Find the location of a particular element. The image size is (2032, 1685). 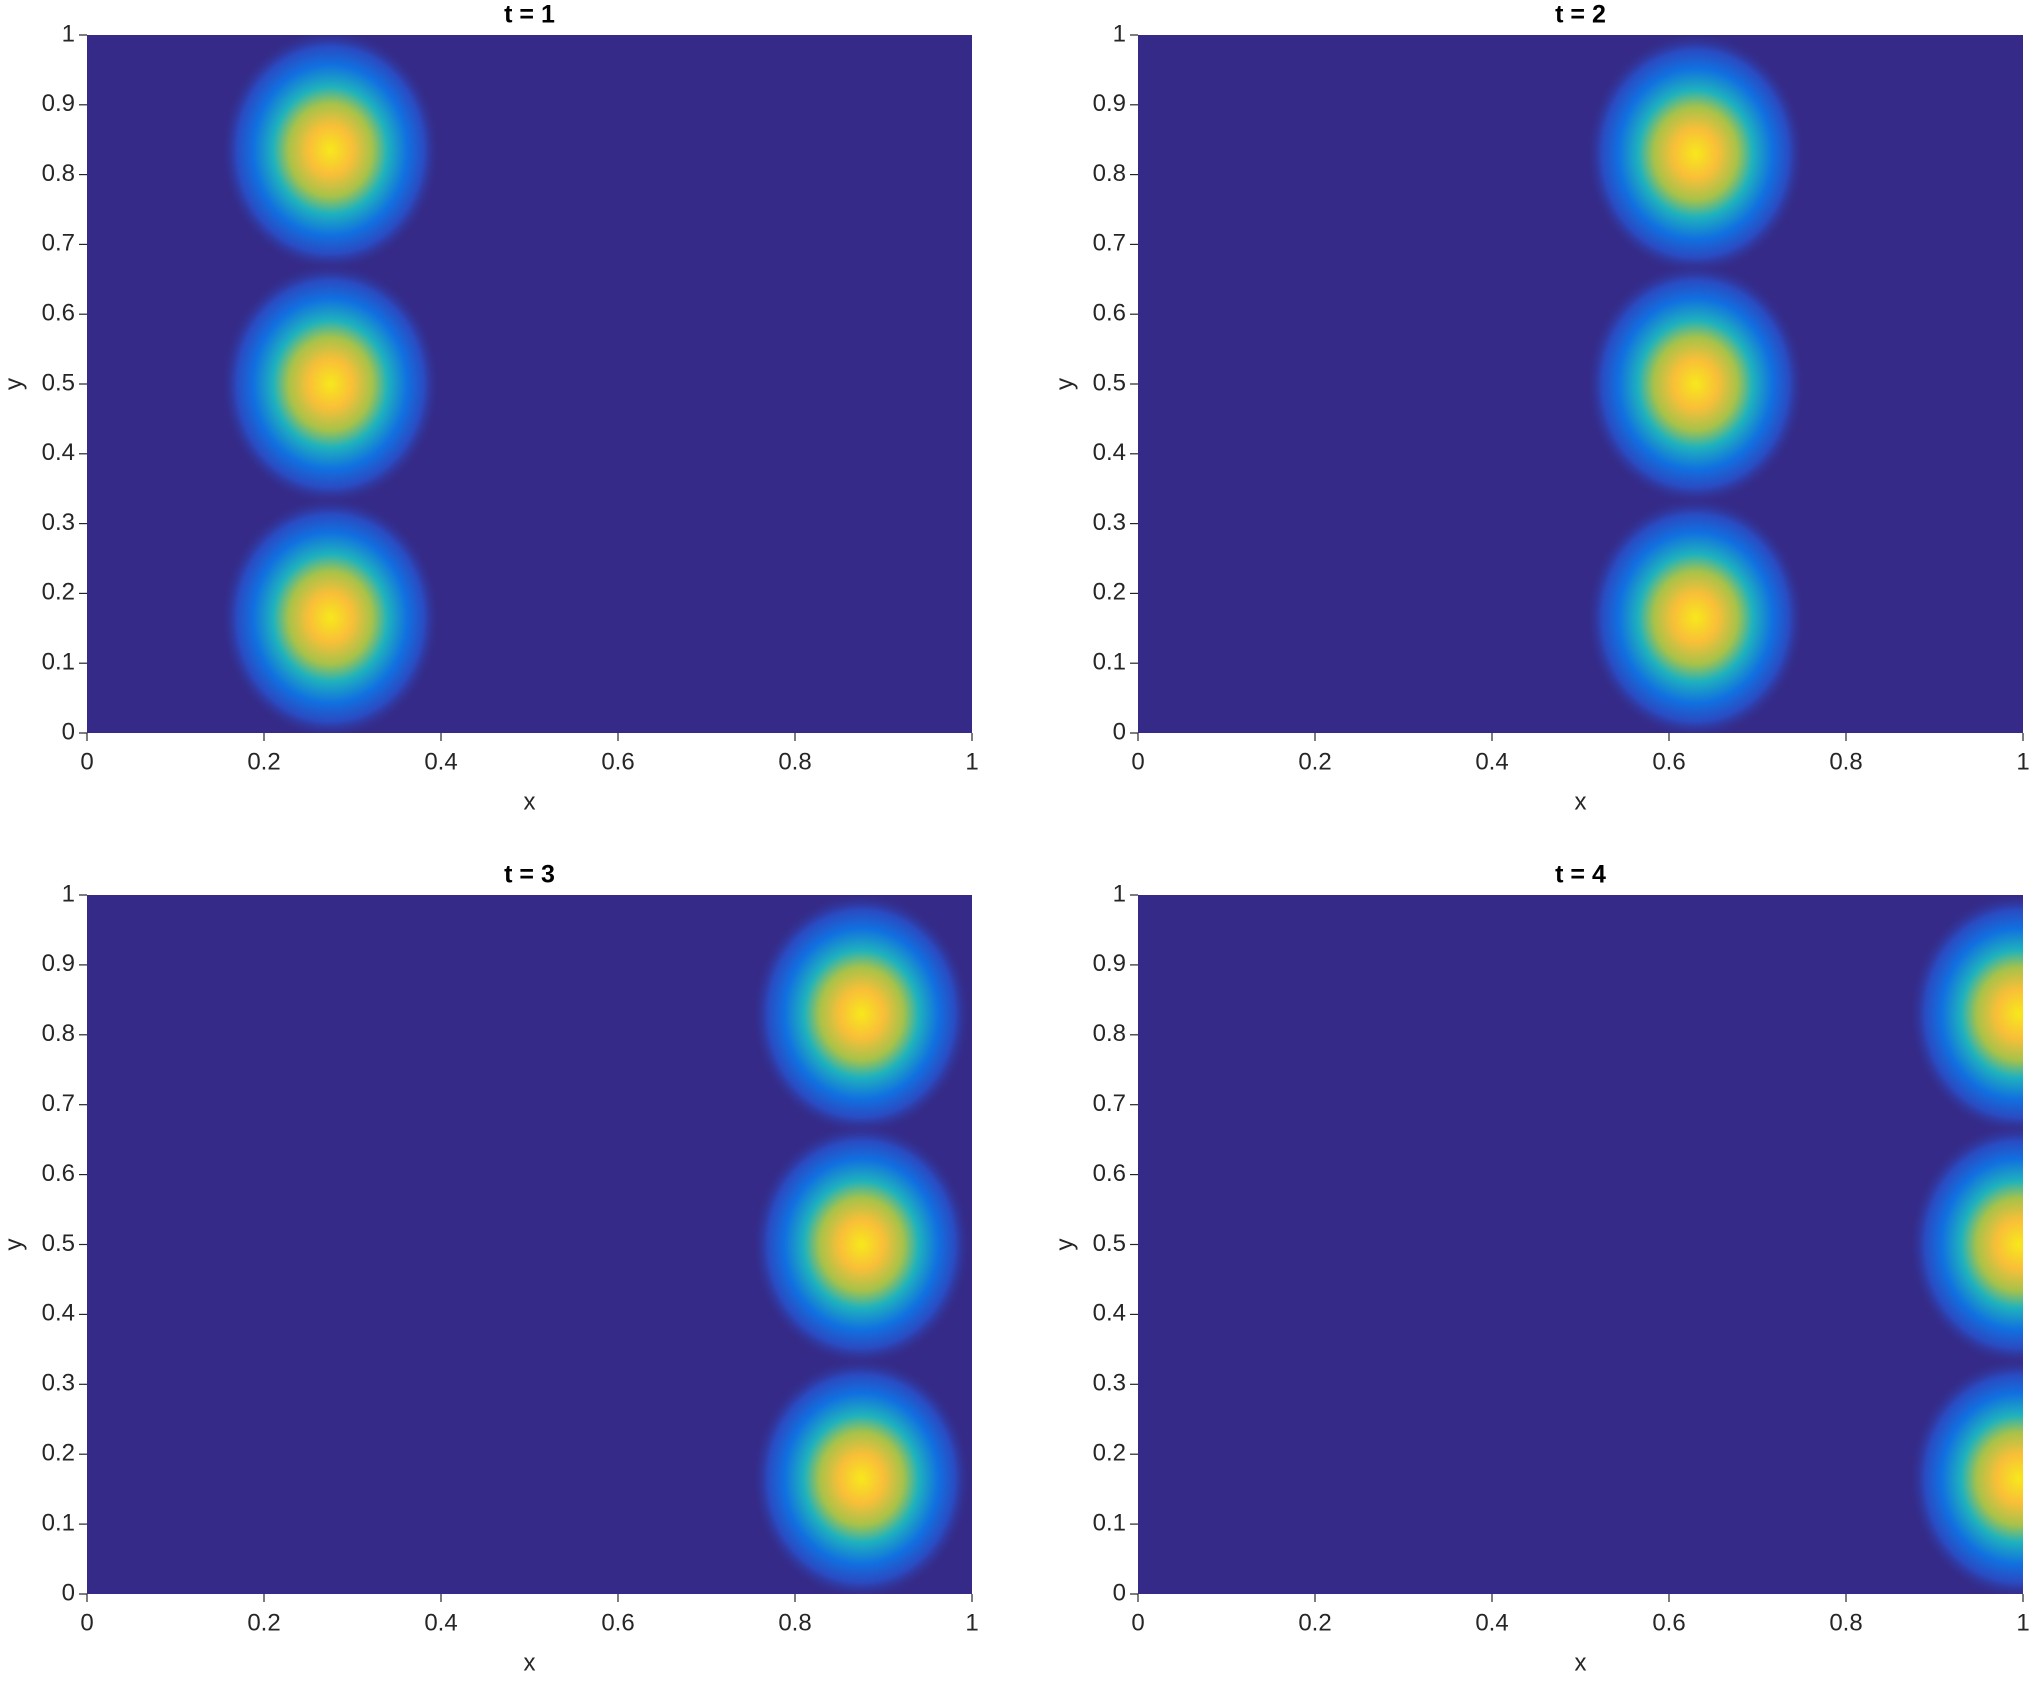

subplot-title: t = 2 is located at coordinates (1580, 15).